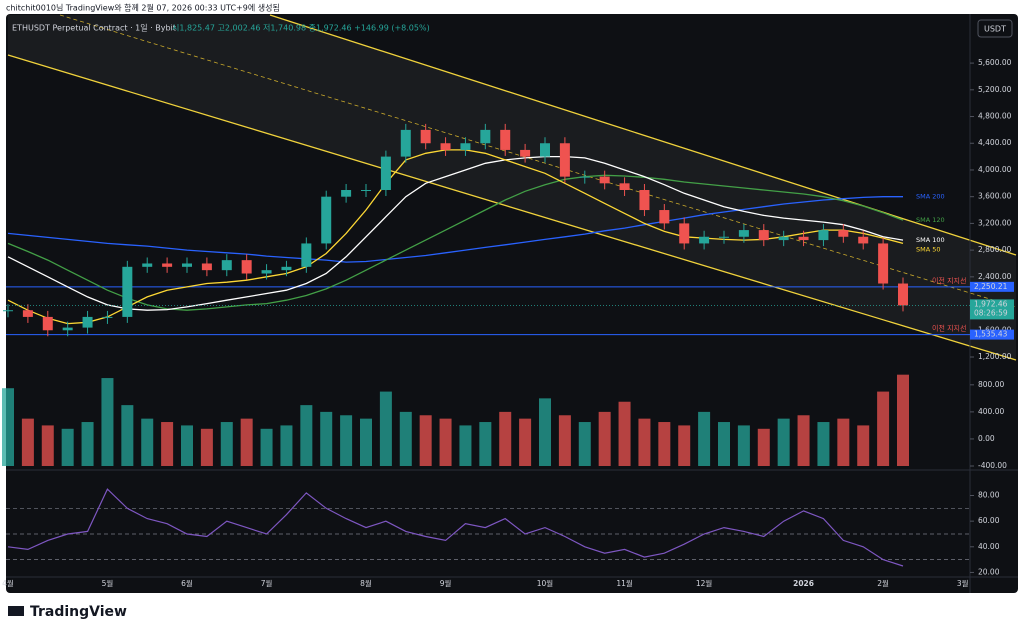 Image resolution: width=1024 pixels, height=637 pixels. What do you see at coordinates (108, 583) in the screenshot?
I see `x-tick-label: 5월` at bounding box center [108, 583].